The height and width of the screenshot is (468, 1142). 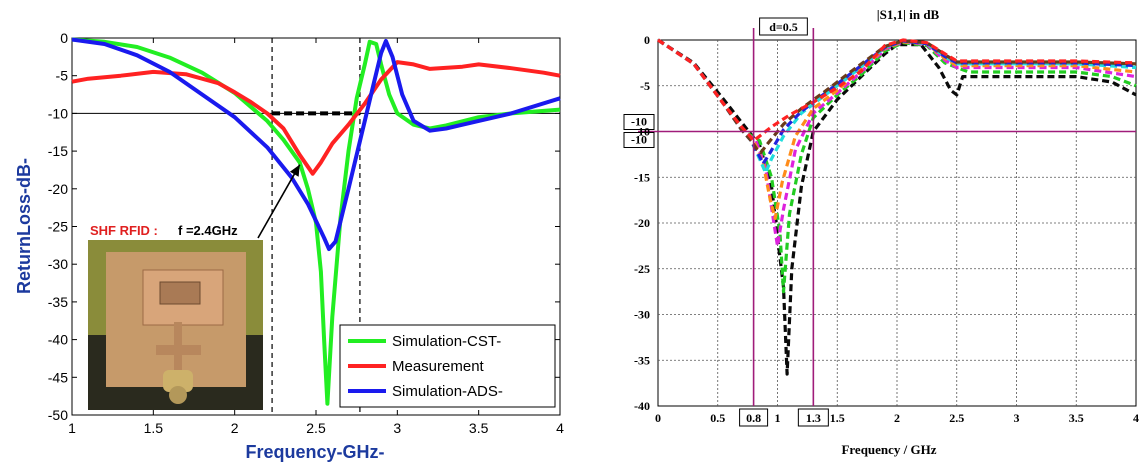 I want to click on marker-label-top: d=0.5, so click(x=783, y=26).